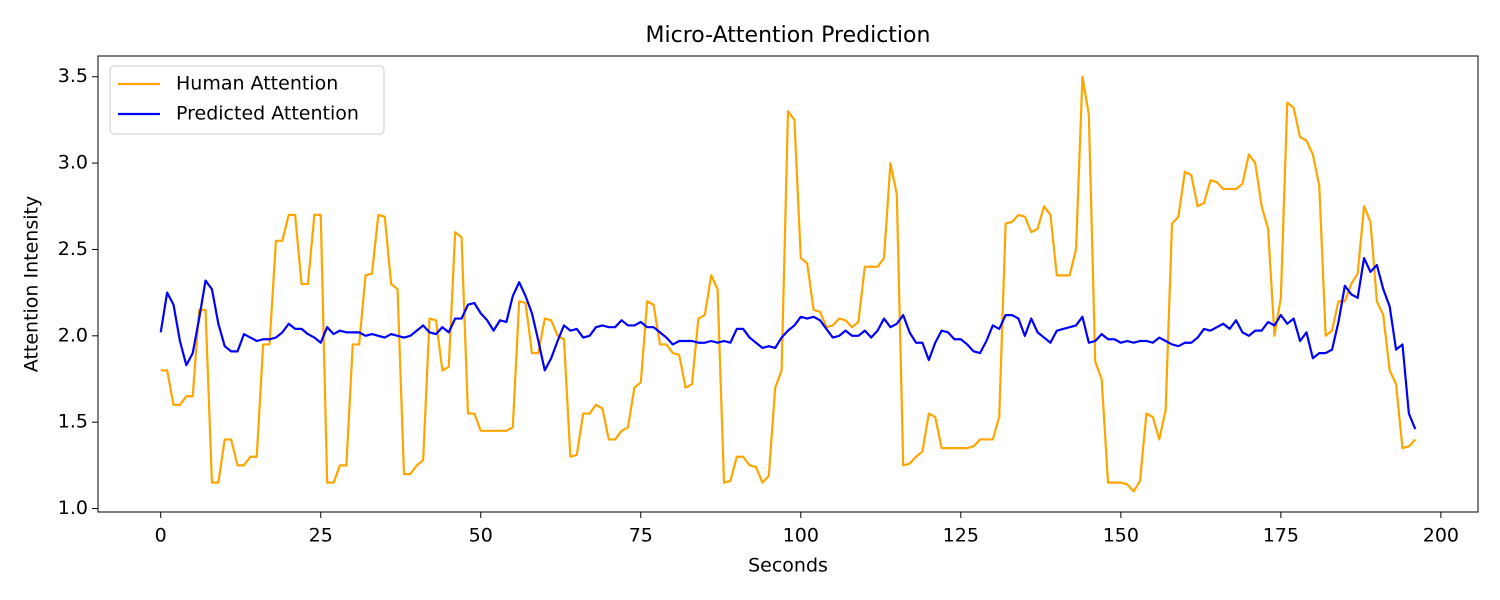 This screenshot has width=1500, height=600. Describe the element at coordinates (32, 284) in the screenshot. I see `y-axis-label: Attention Intensity` at that location.